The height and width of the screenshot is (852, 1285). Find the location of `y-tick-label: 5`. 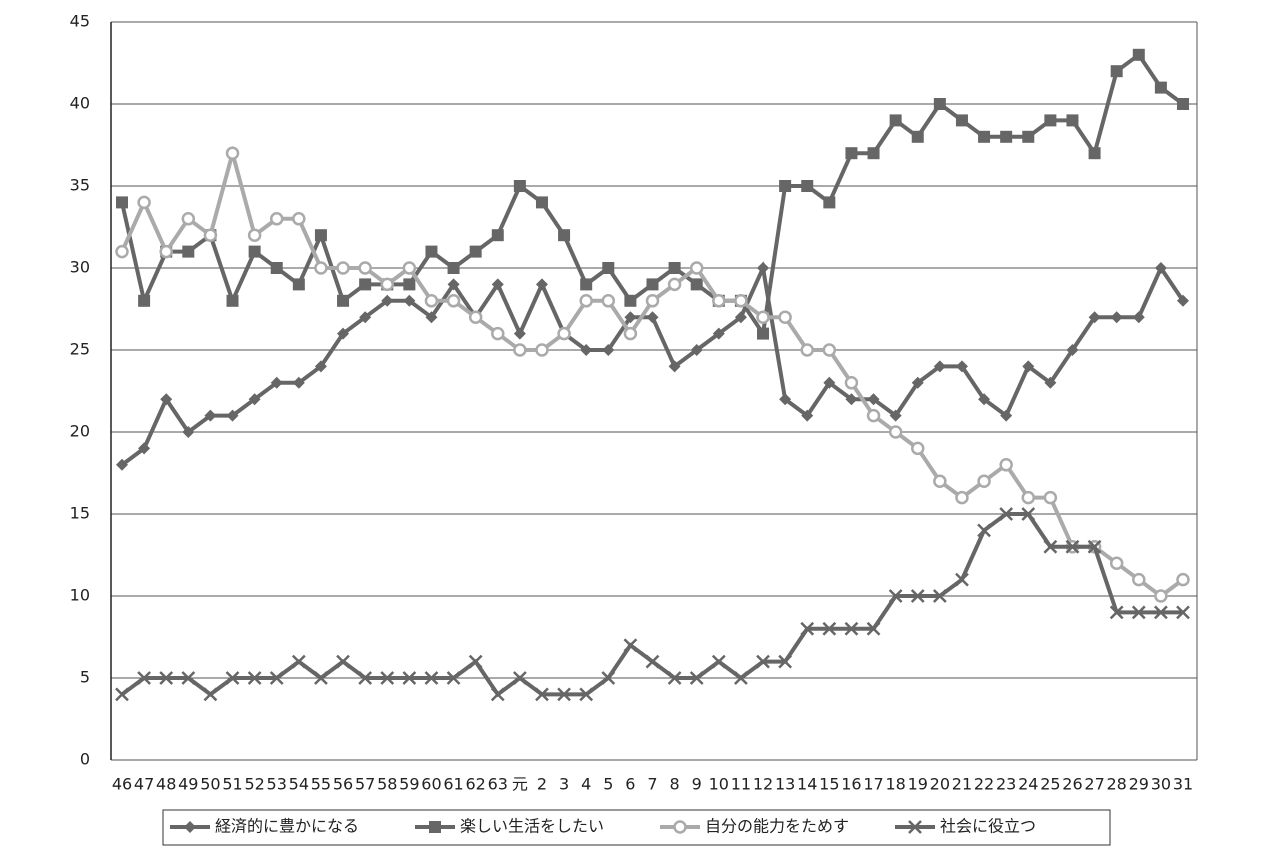

y-tick-label: 5 is located at coordinates (85, 677).